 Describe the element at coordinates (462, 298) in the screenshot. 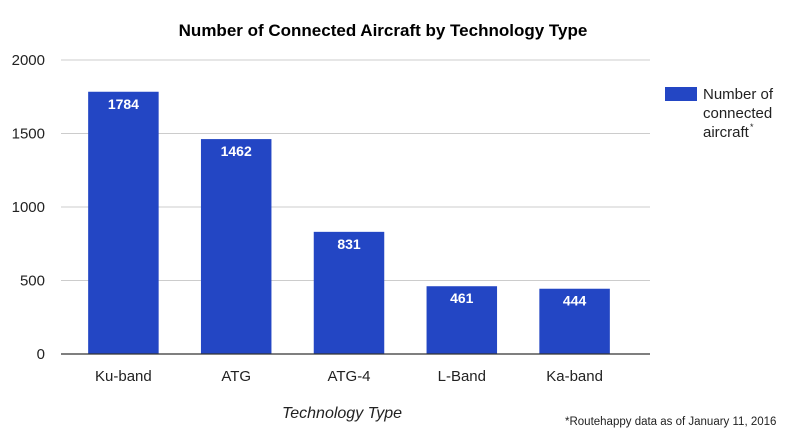

I see `bar-value-label: 461` at that location.